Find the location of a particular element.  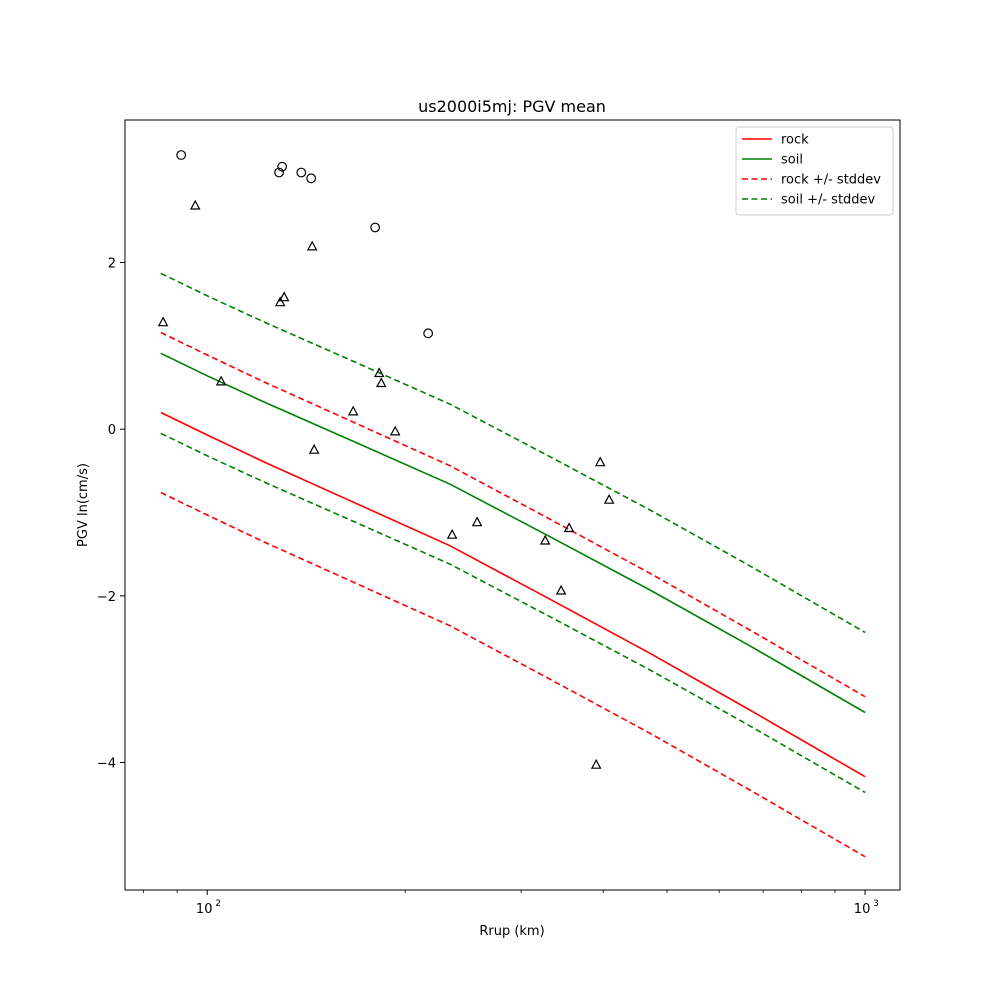

x-tick-label-exponent: 2 is located at coordinates (218, 904).